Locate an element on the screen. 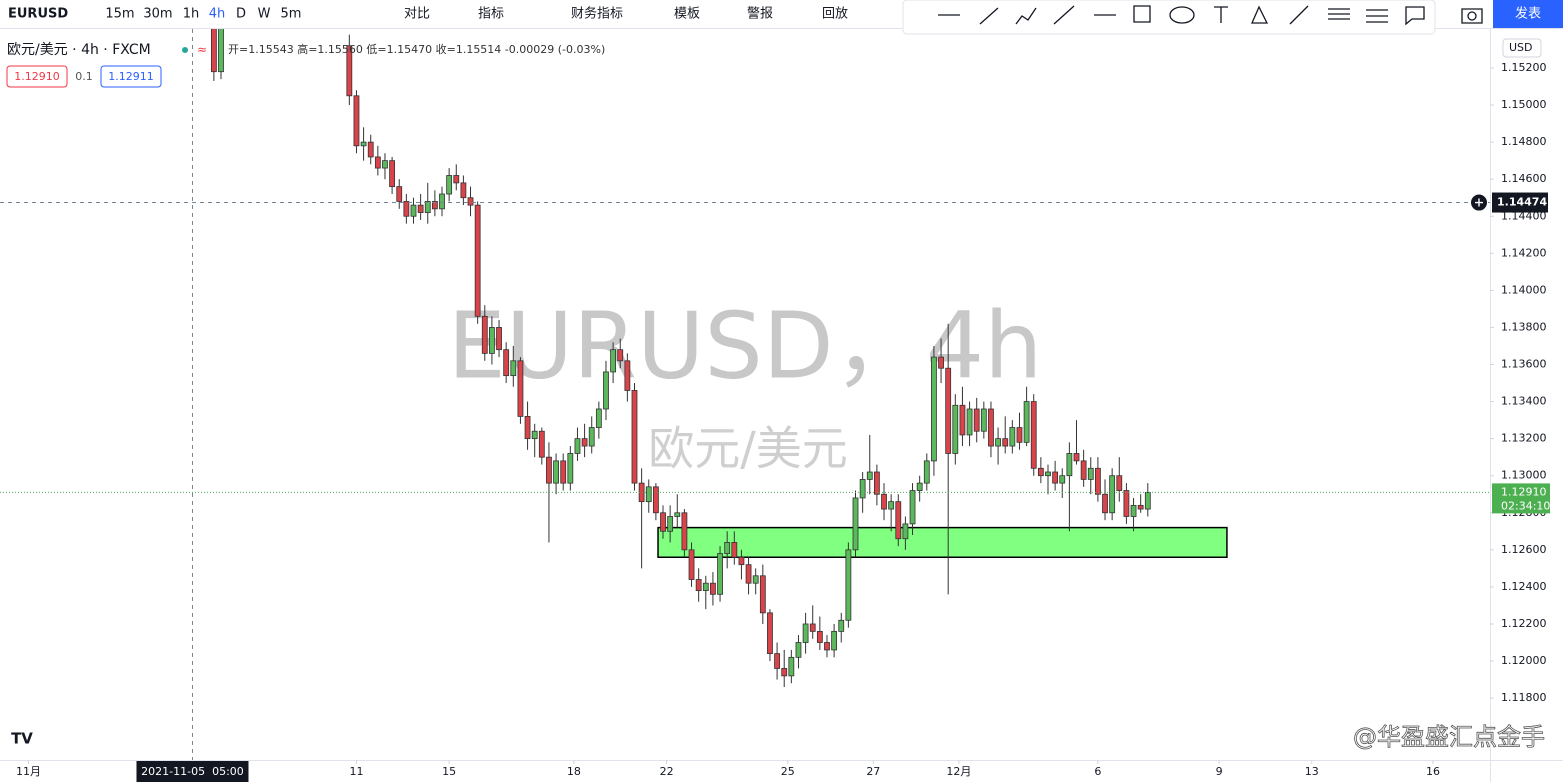  toolbar-button: 指标 is located at coordinates (491, 14).